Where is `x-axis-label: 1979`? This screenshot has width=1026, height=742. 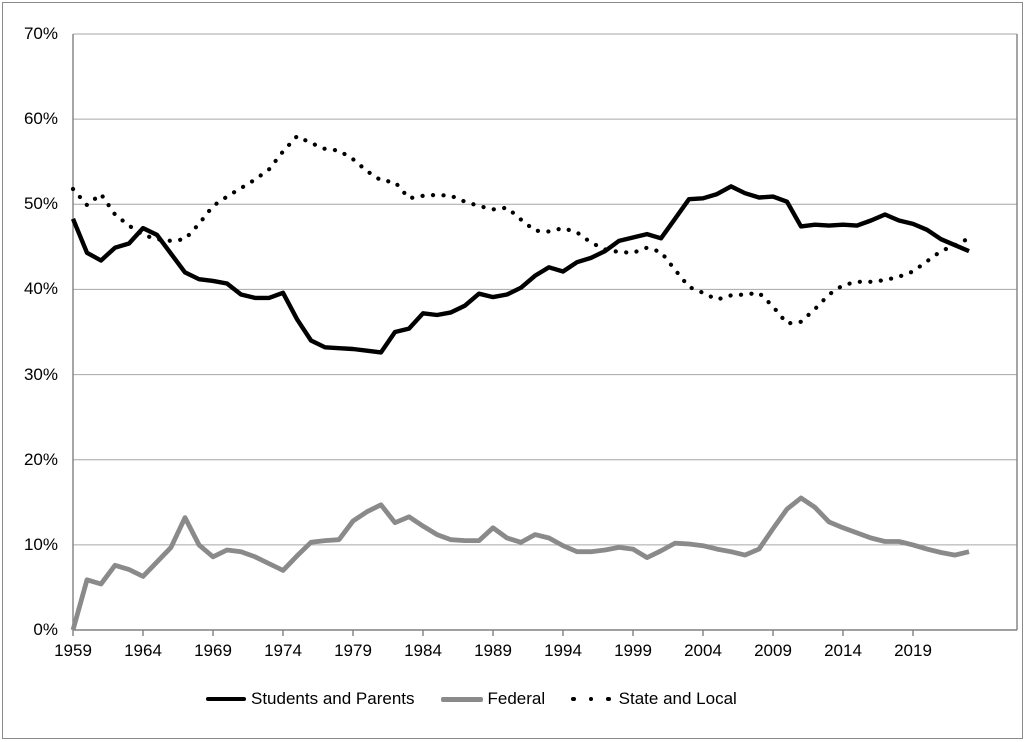
x-axis-label: 1979 is located at coordinates (353, 650).